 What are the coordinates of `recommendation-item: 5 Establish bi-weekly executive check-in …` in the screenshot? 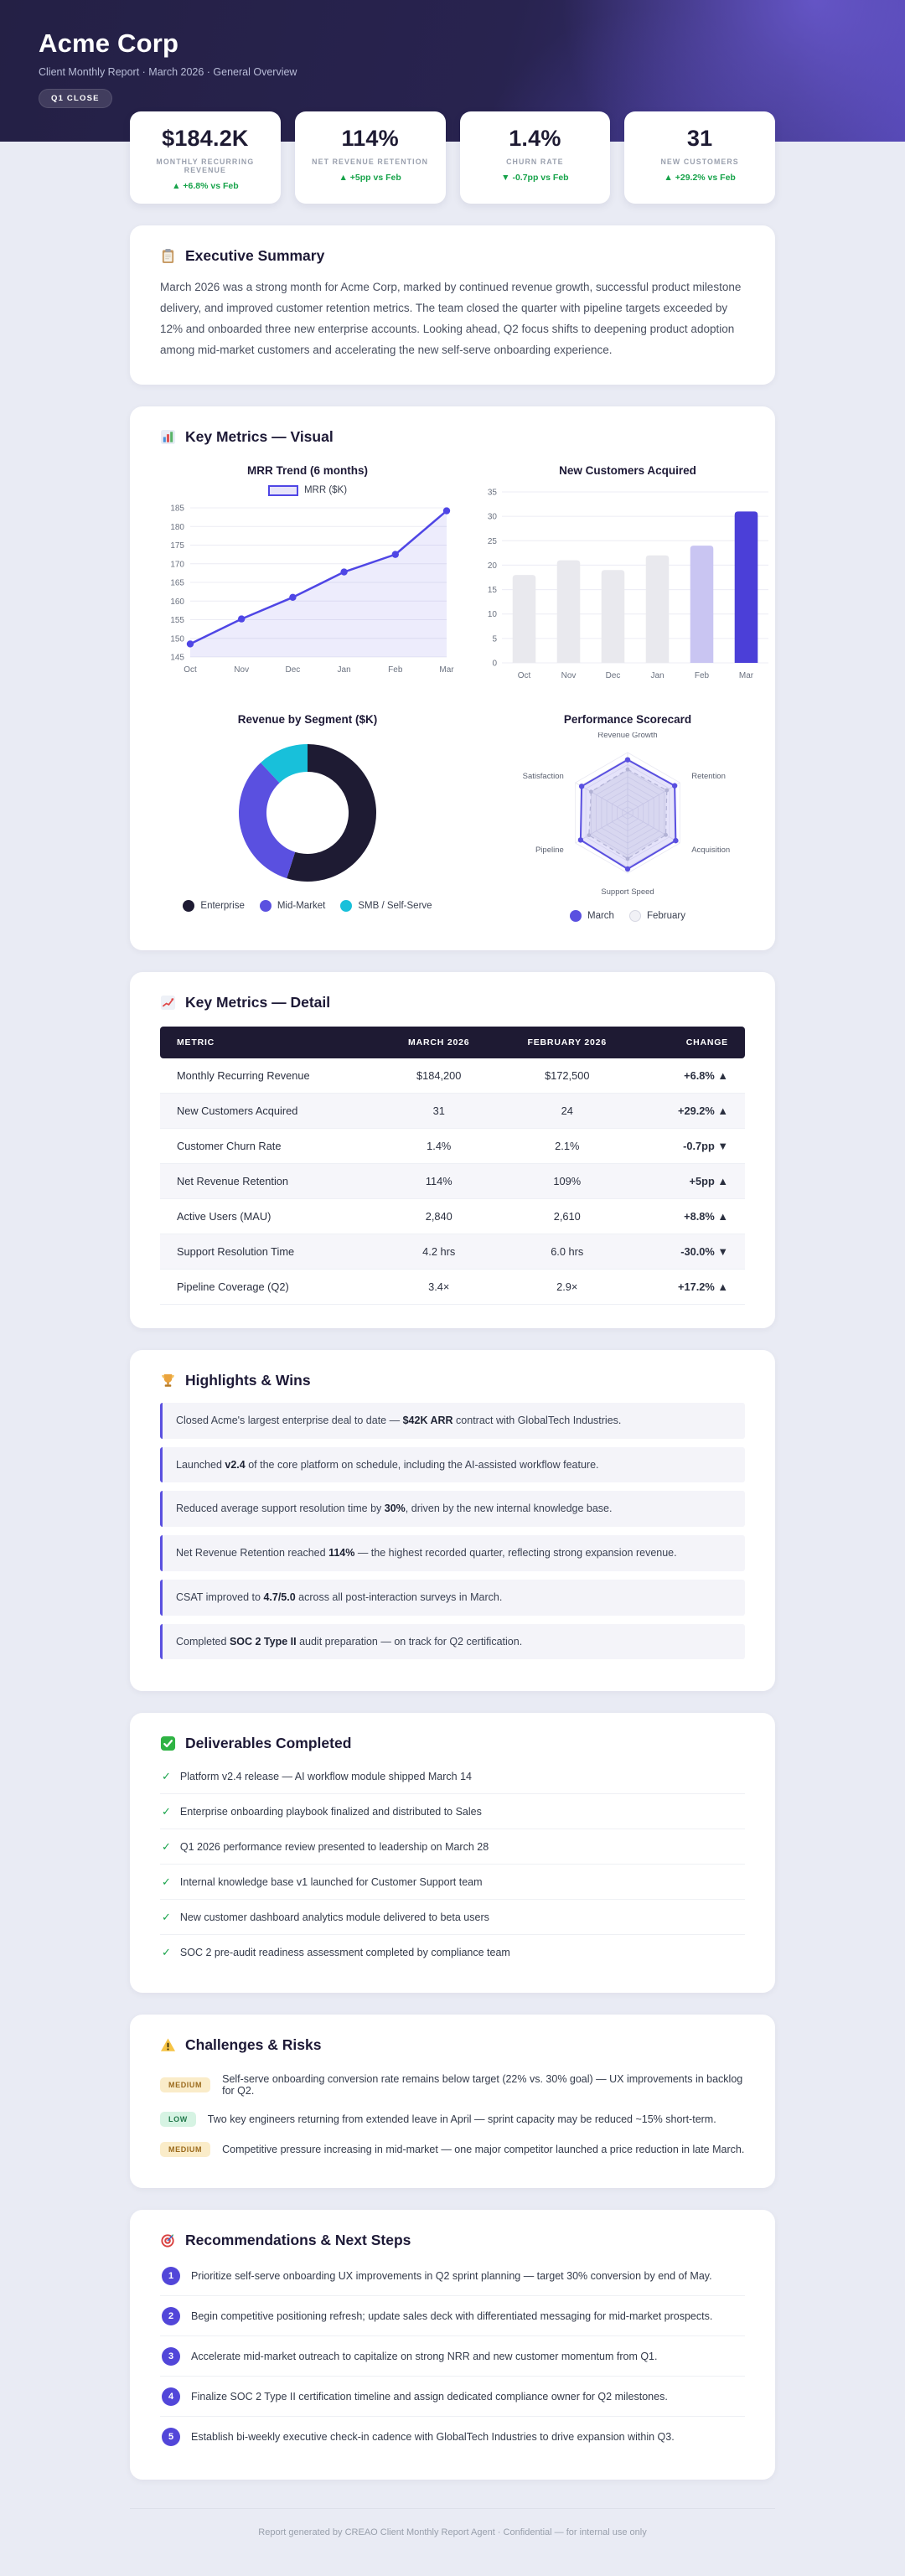 It's located at (452, 2436).